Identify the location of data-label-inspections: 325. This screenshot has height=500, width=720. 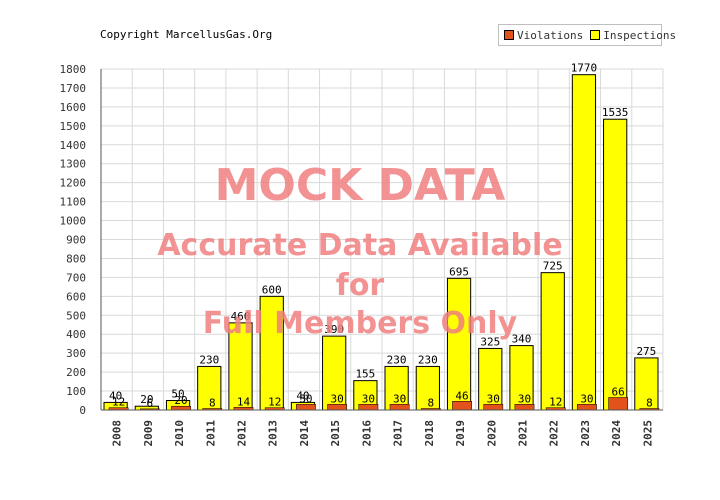
(490, 341).